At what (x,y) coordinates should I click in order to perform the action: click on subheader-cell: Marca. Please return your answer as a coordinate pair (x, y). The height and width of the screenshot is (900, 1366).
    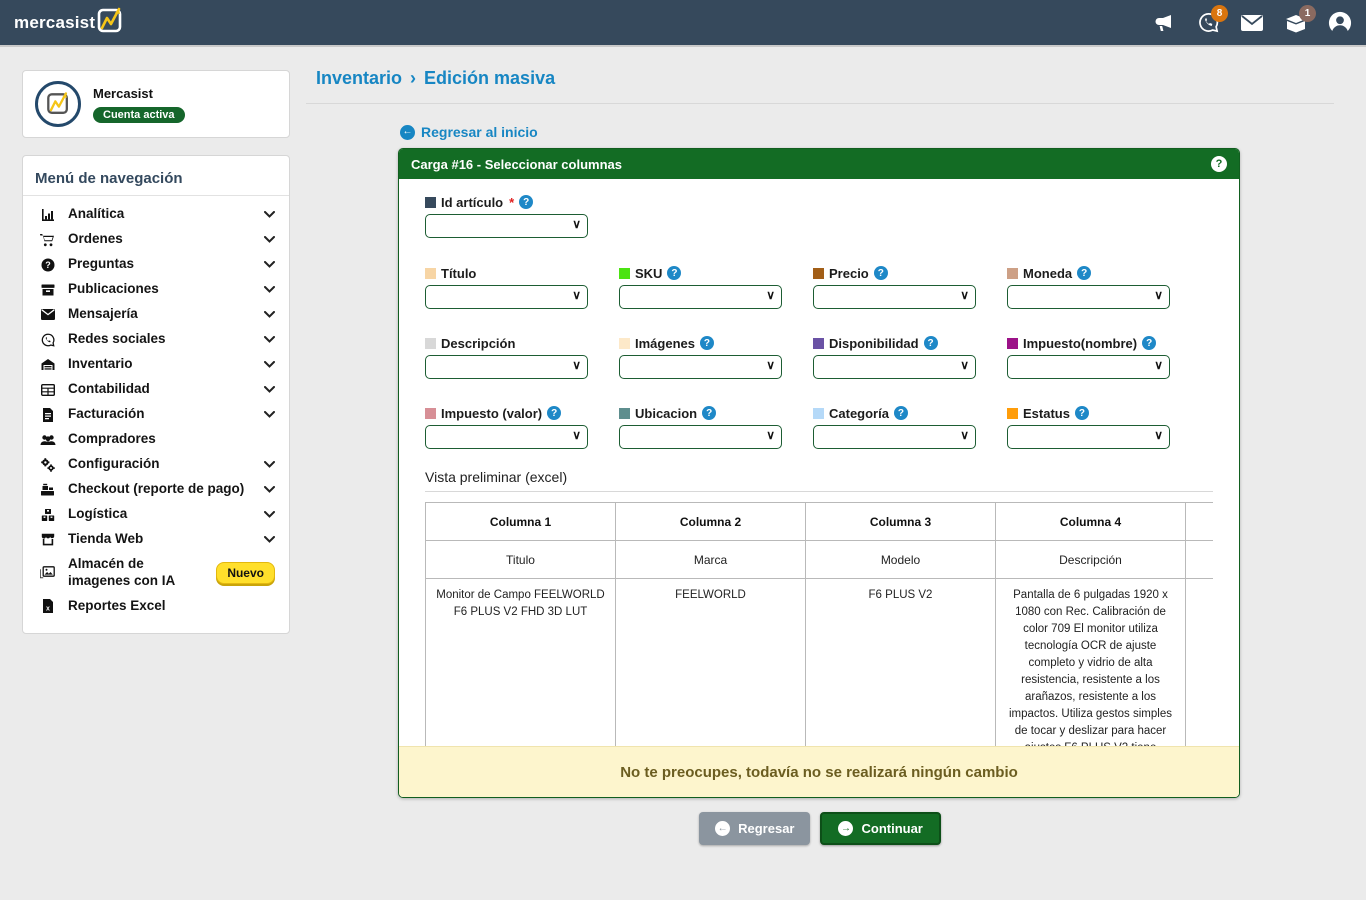
    Looking at the image, I should click on (710, 559).